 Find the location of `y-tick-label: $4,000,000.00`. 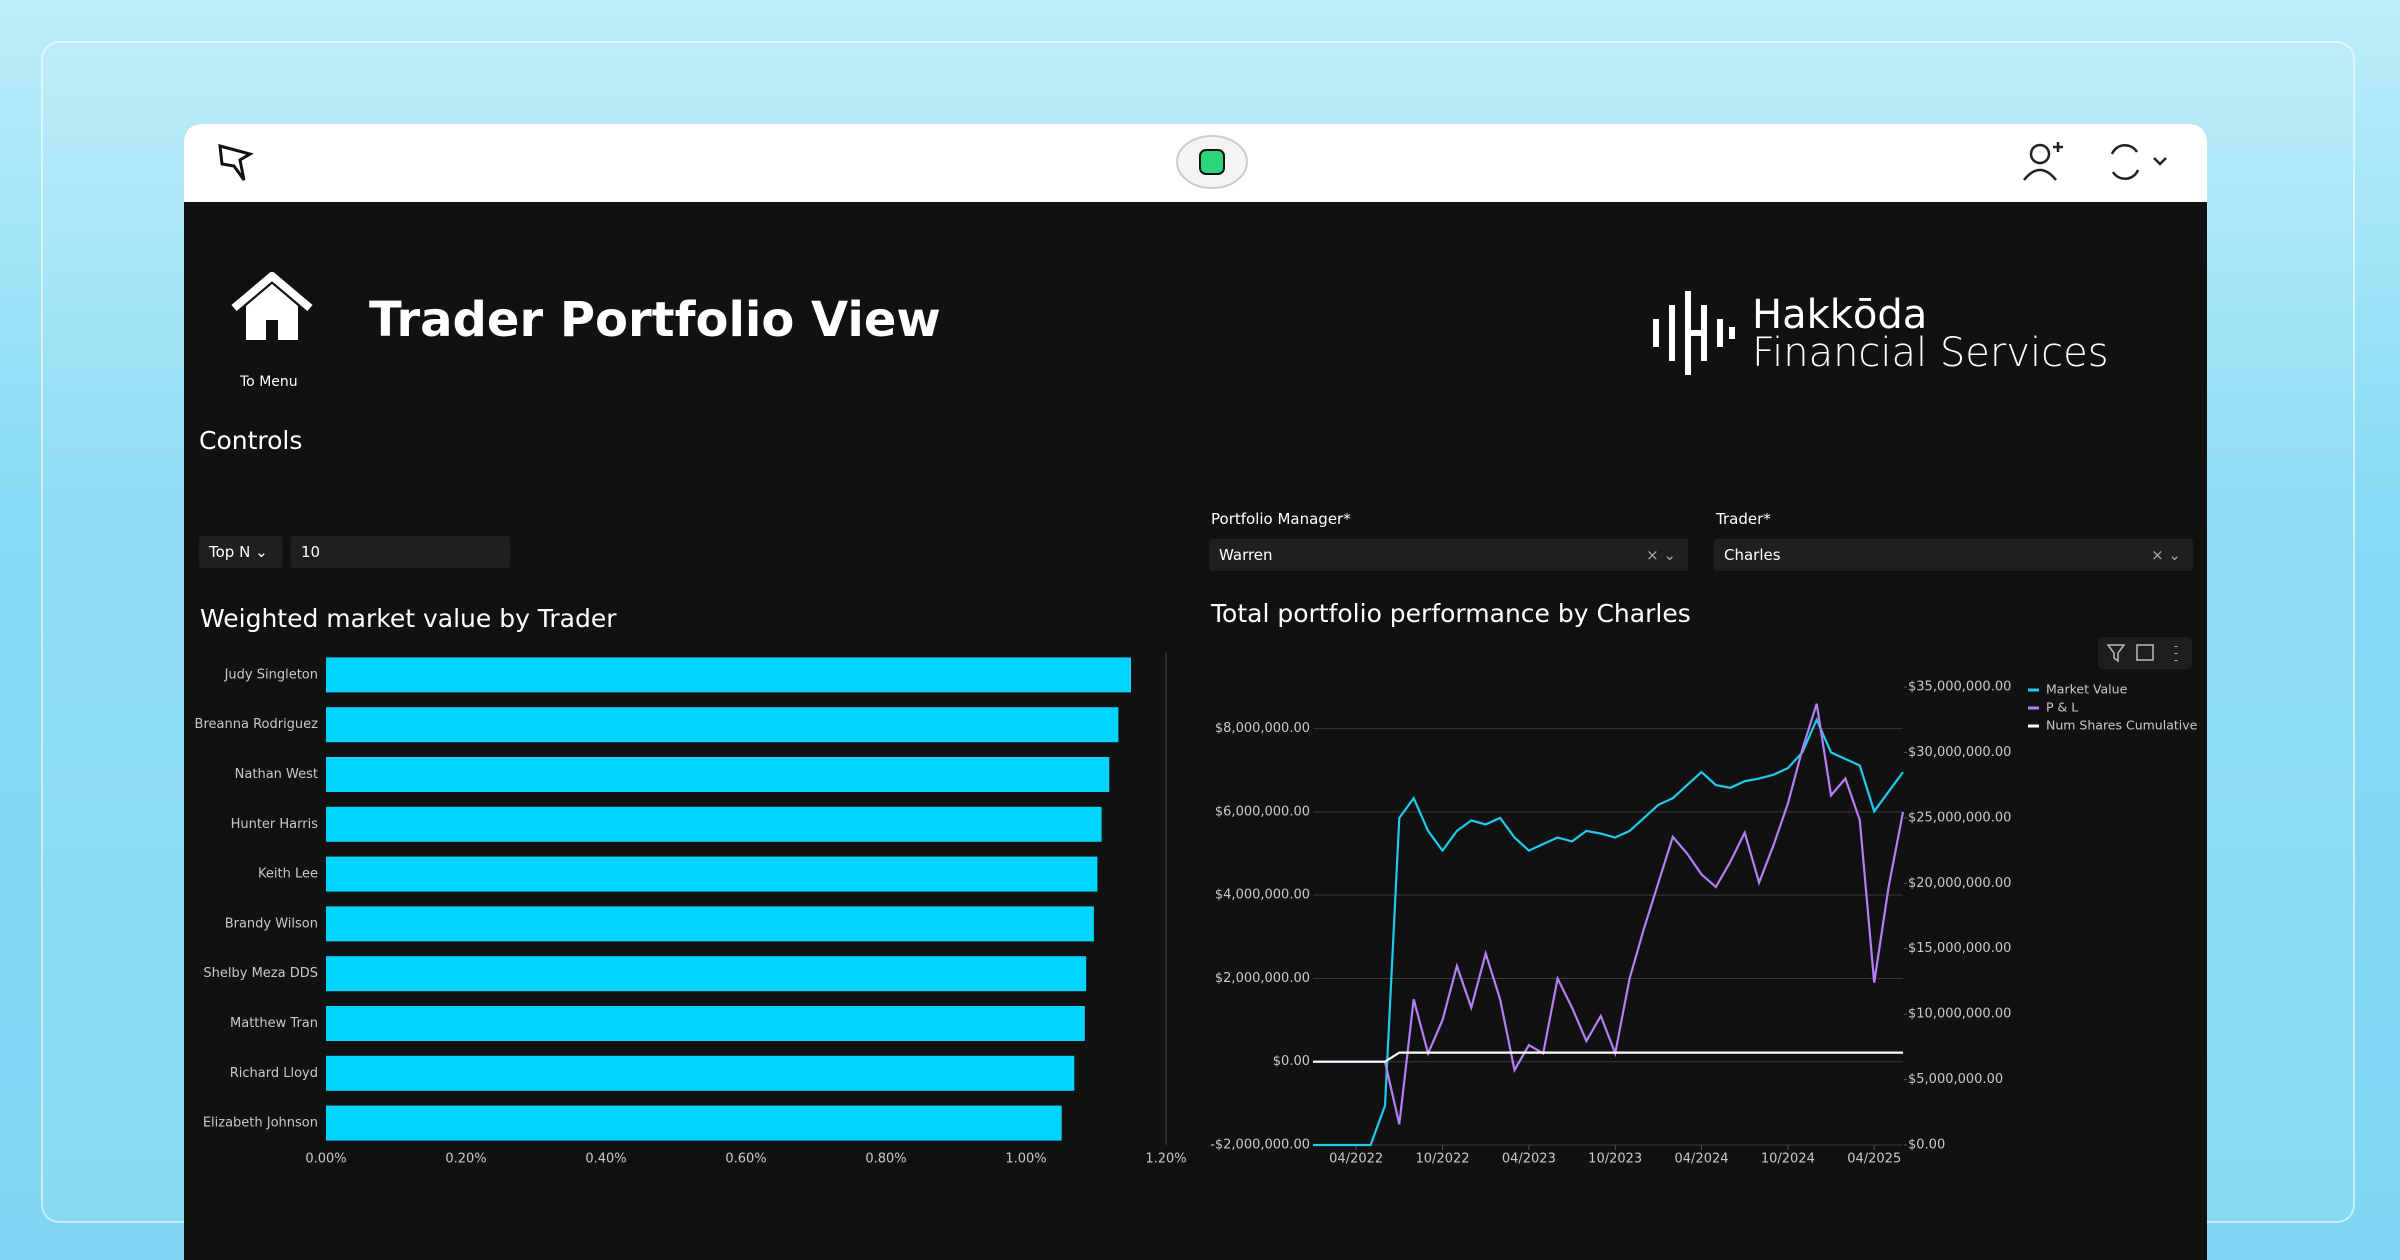

y-tick-label: $4,000,000.00 is located at coordinates (1262, 895).